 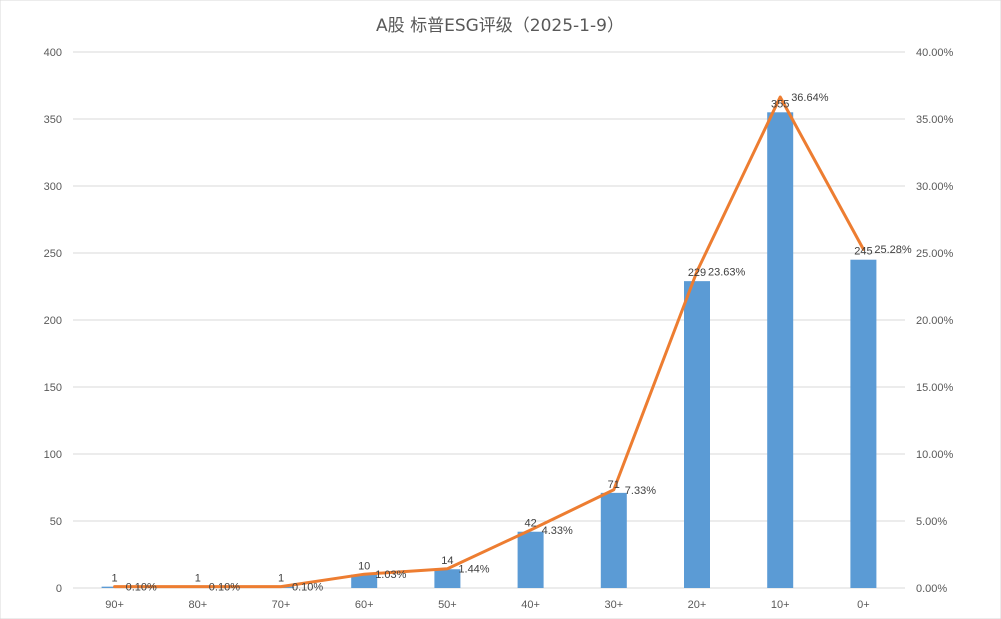 What do you see at coordinates (557, 531) in the screenshot?
I see `line-value-label: 4.33%` at bounding box center [557, 531].